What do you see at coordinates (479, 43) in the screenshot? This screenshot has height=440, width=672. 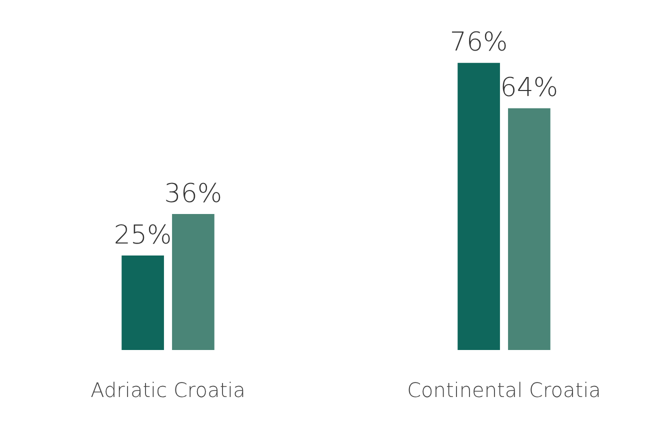 I see `data-label: 76%` at bounding box center [479, 43].